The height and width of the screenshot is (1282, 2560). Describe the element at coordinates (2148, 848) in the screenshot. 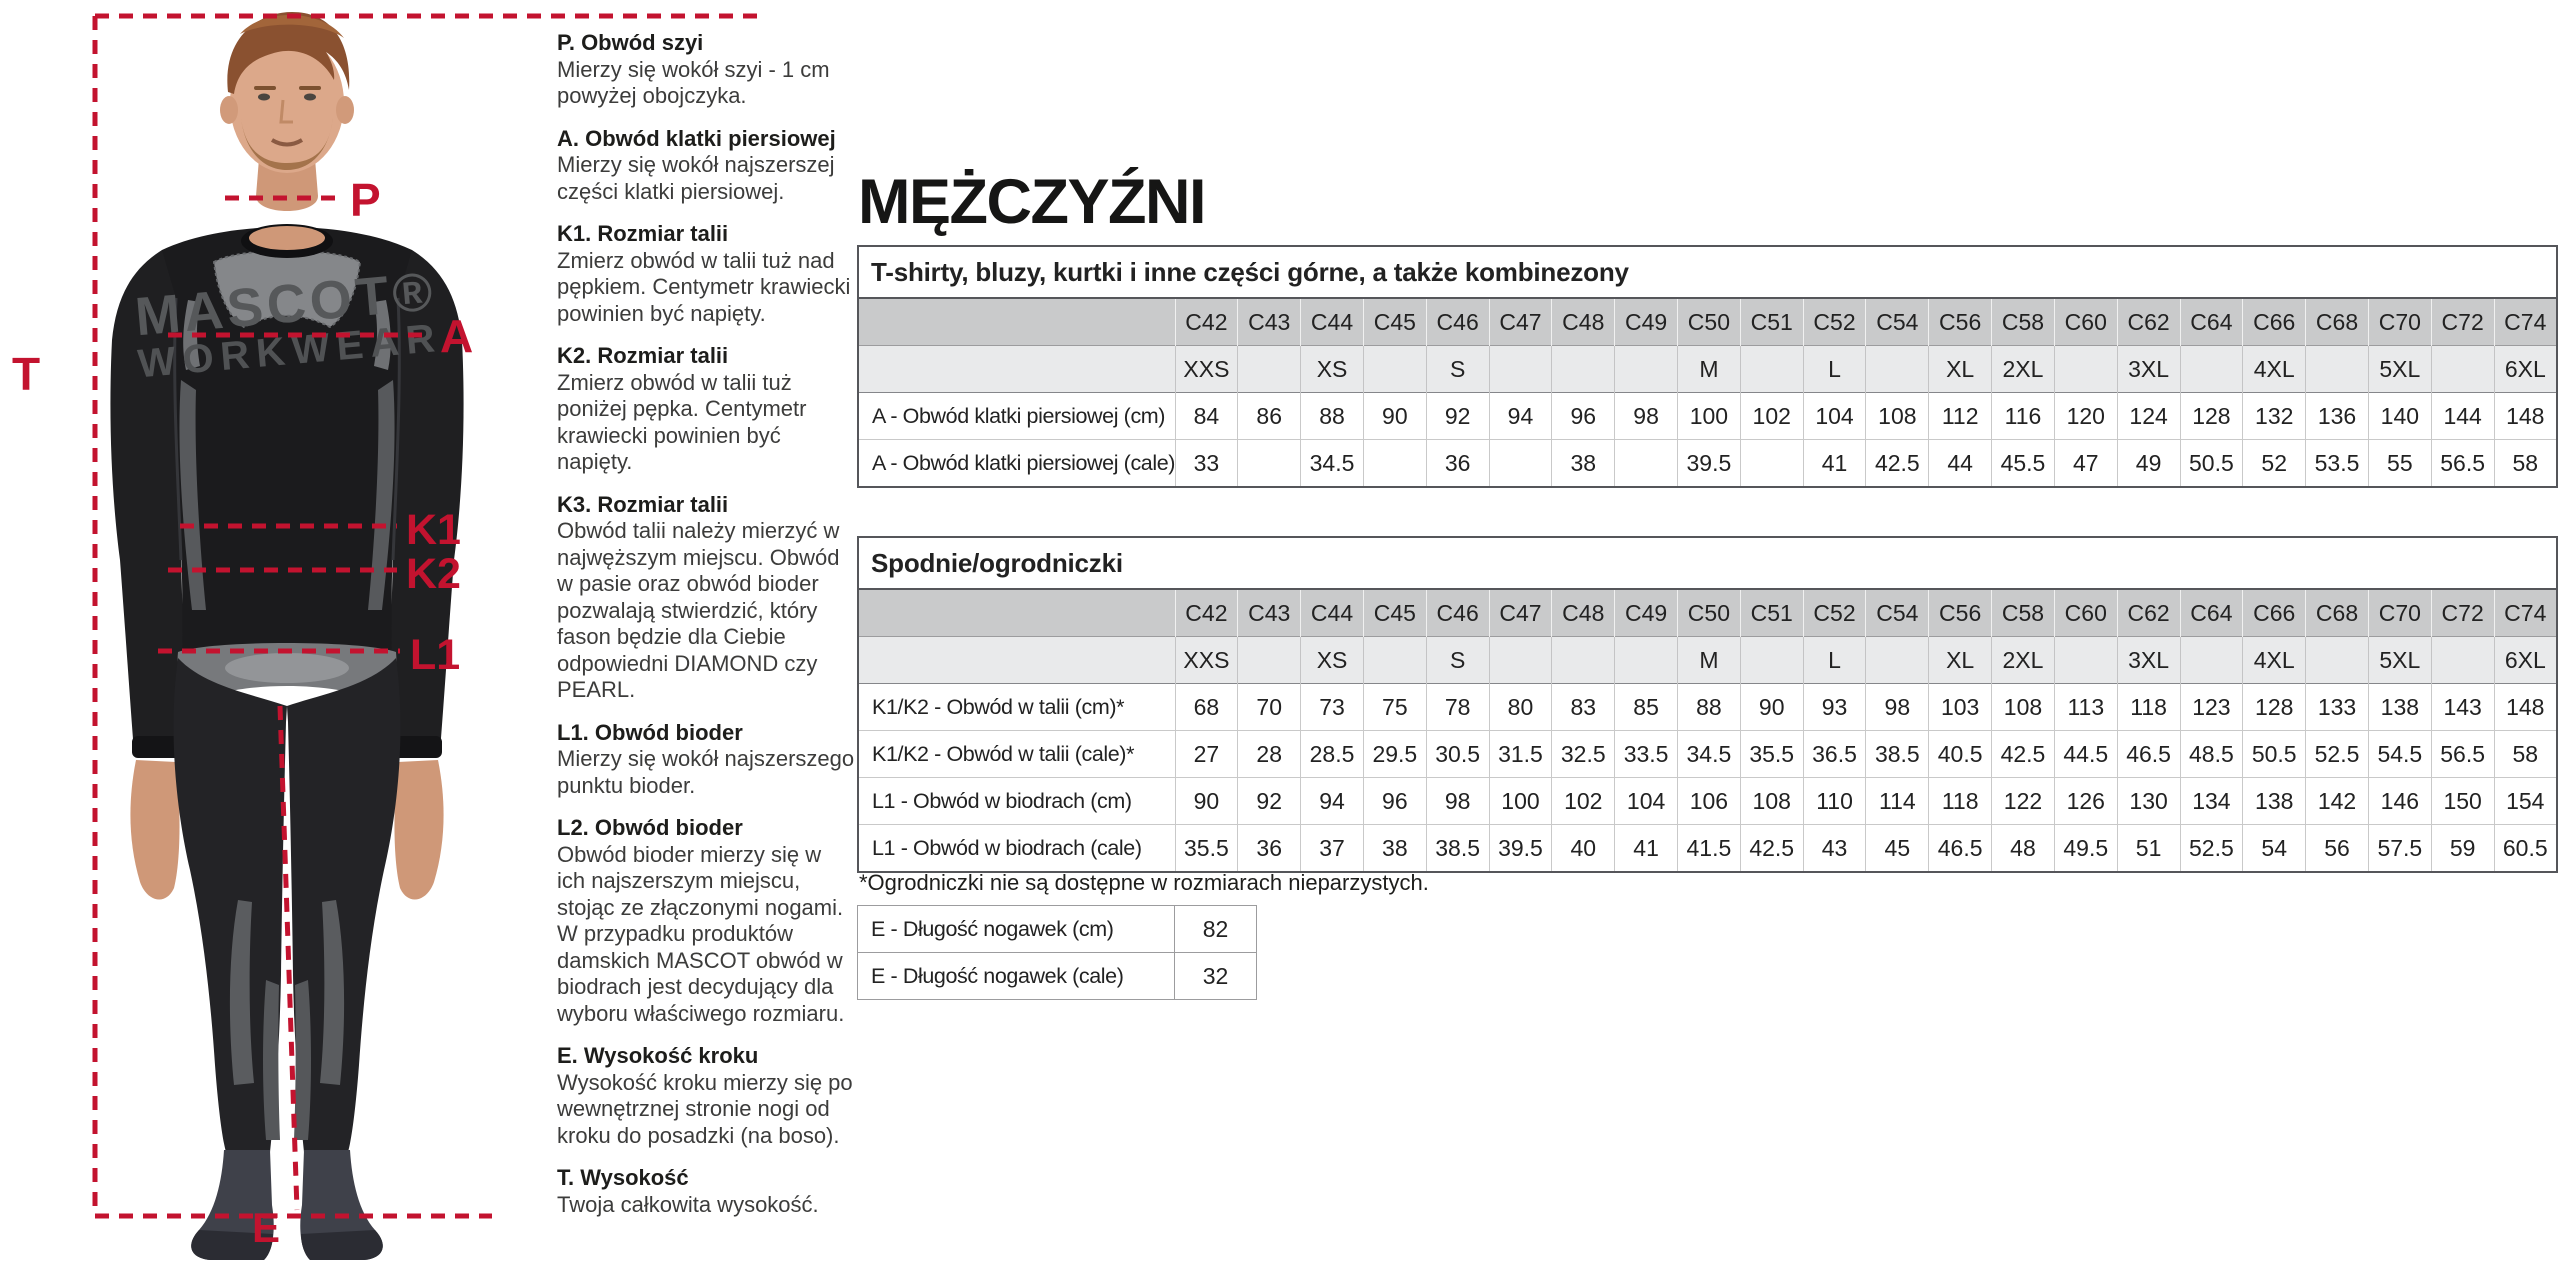

I see `value-cell: 51` at that location.